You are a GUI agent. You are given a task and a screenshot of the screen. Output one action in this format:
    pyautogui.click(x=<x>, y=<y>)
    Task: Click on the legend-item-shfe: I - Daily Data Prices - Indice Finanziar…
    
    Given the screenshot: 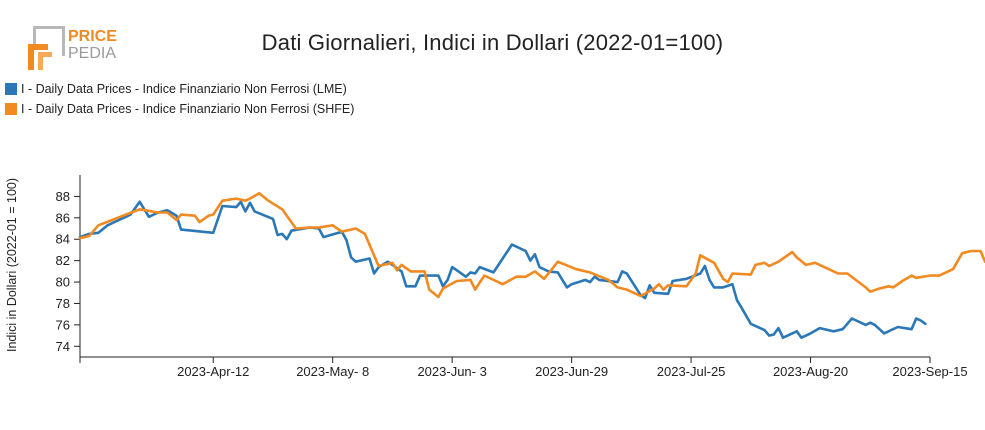 What is the action you would take?
    pyautogui.click(x=179, y=109)
    